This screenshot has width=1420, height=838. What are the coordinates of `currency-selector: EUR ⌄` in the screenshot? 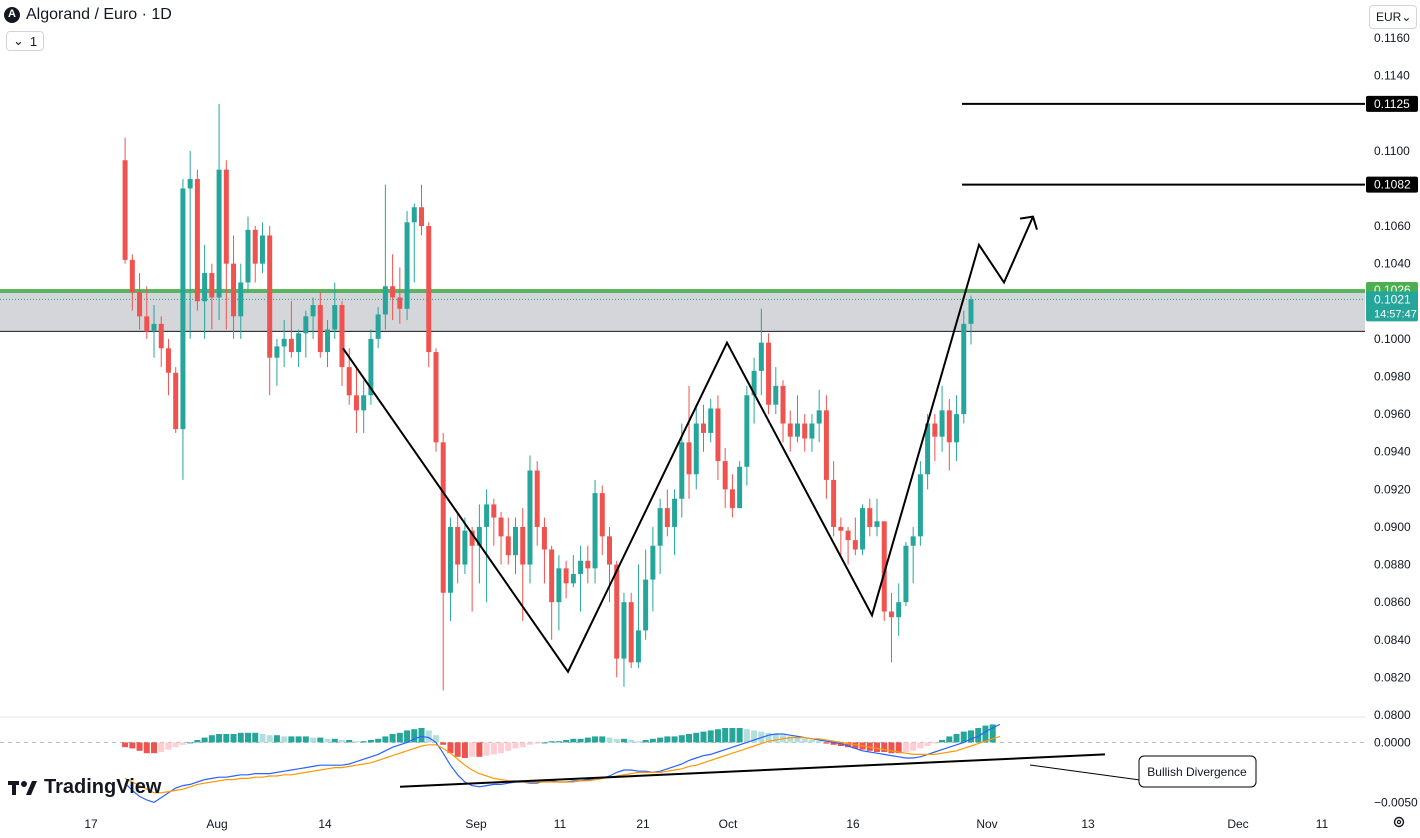 It's located at (1393, 17).